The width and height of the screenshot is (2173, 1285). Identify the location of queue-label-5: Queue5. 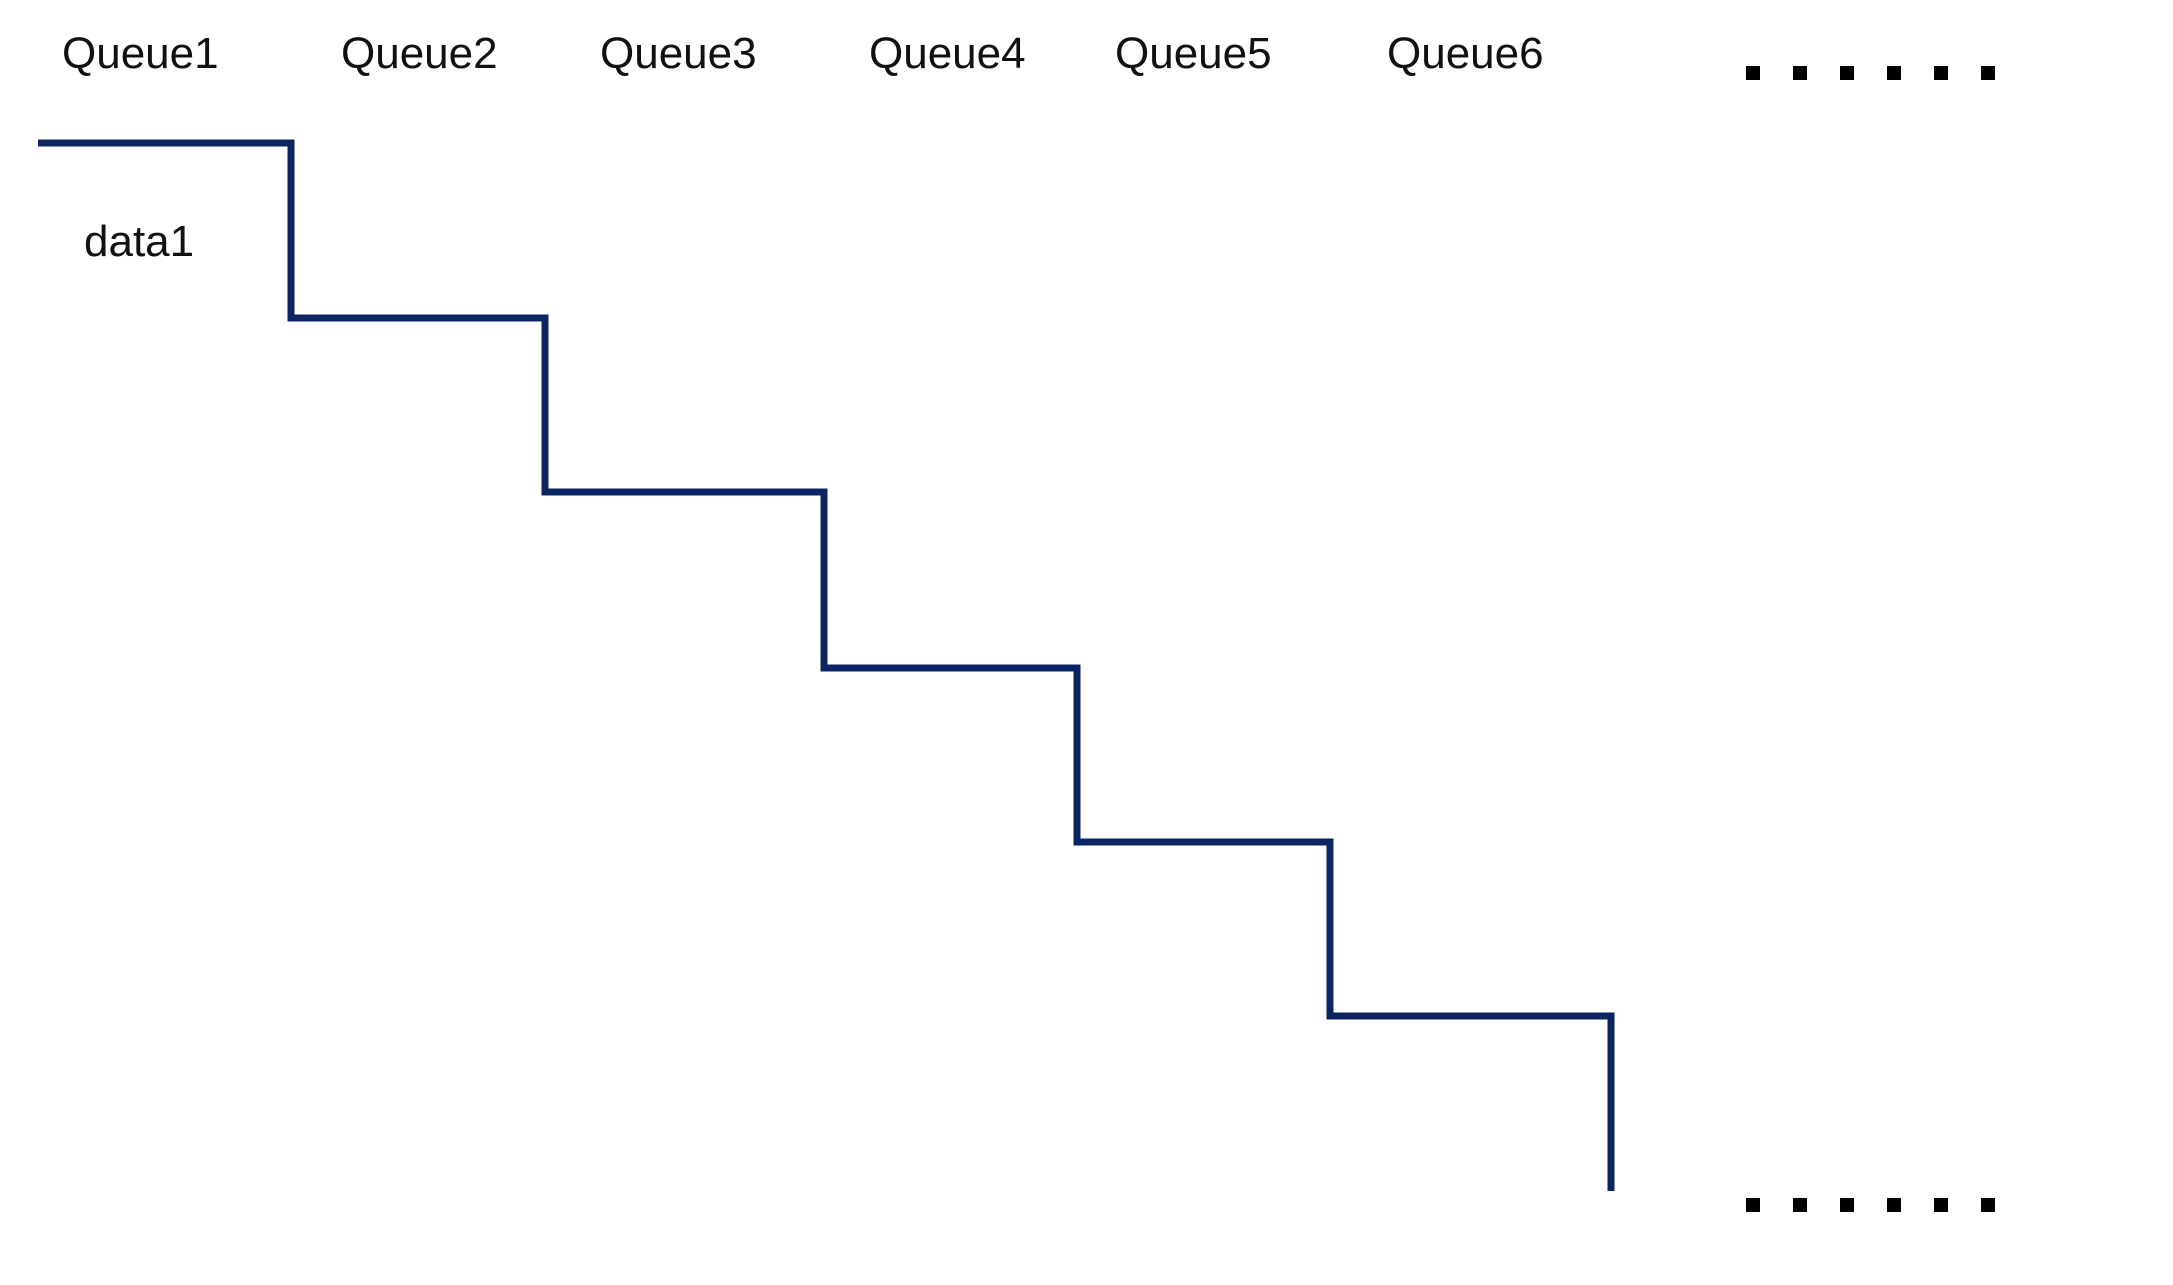
(1193, 53).